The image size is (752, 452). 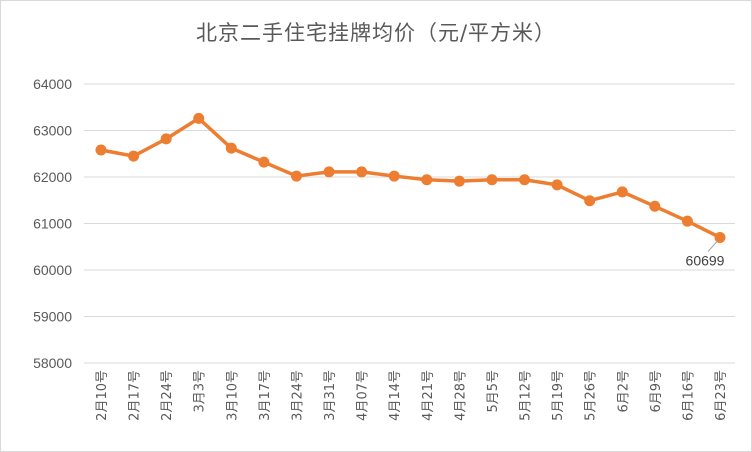 I want to click on x-tick-label: 2月17号, so click(x=135, y=395).